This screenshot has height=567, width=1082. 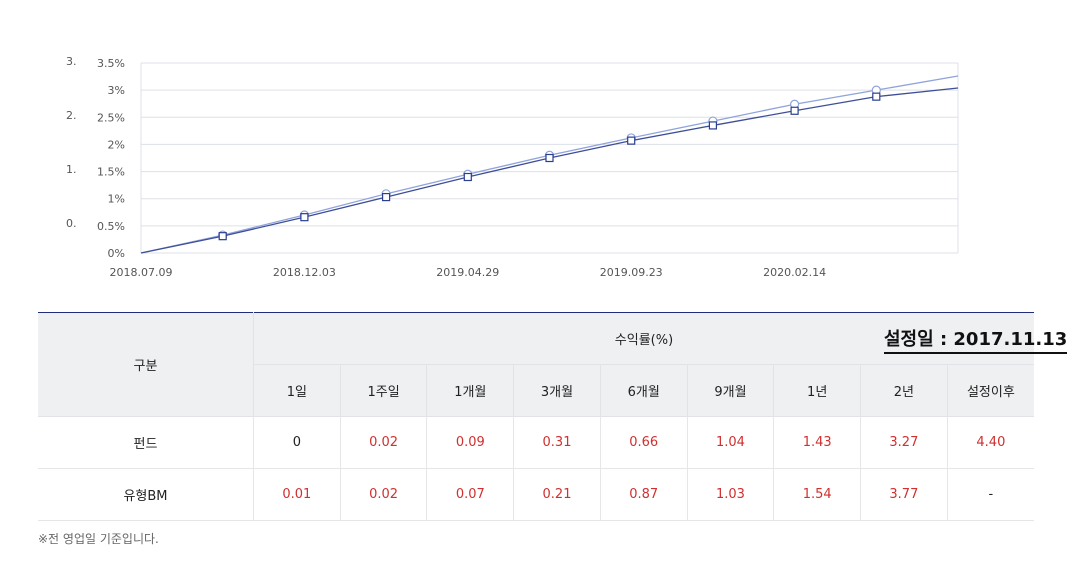 I want to click on return-value: 1.04, so click(x=730, y=442).